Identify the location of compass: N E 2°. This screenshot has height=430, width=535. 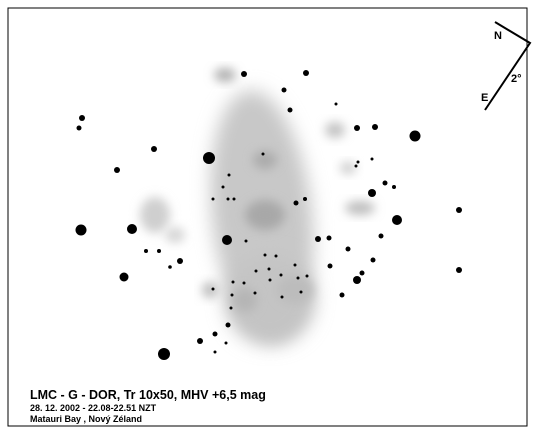
(506, 66).